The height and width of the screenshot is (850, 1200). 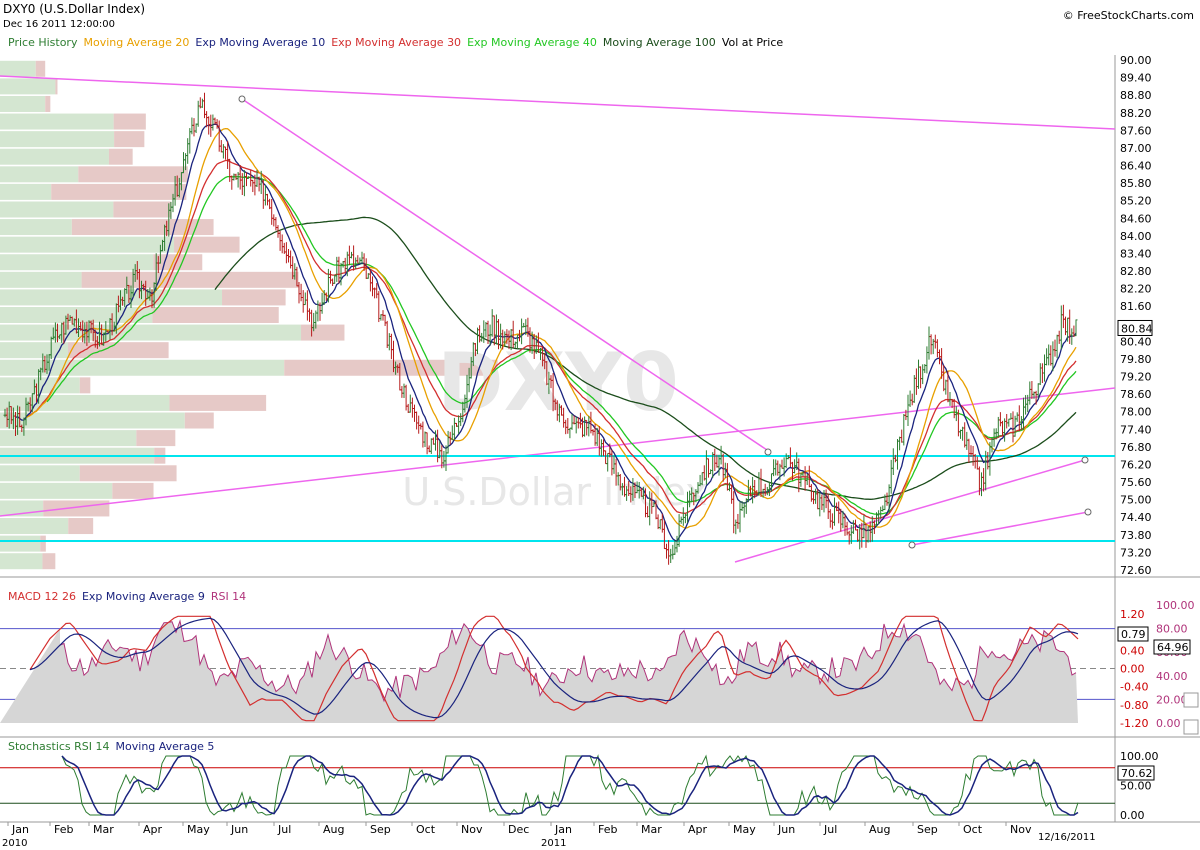 I want to click on rsi-last-value: 64.96, so click(x=1173, y=647).